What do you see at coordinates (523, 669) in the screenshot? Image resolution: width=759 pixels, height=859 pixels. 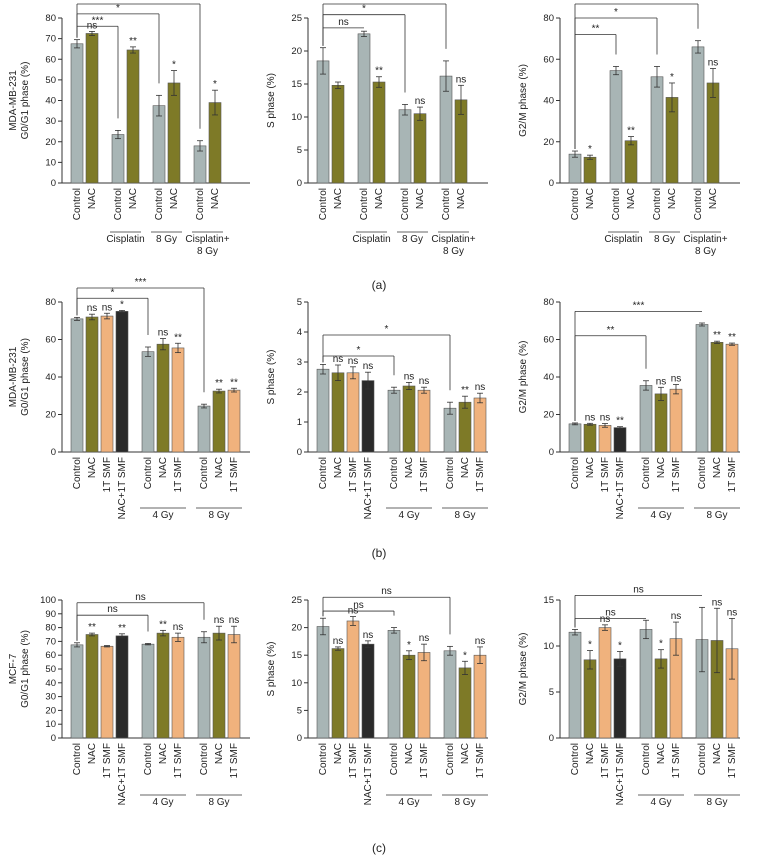 I see `y-axis-label: G2/M phase (%)` at bounding box center [523, 669].